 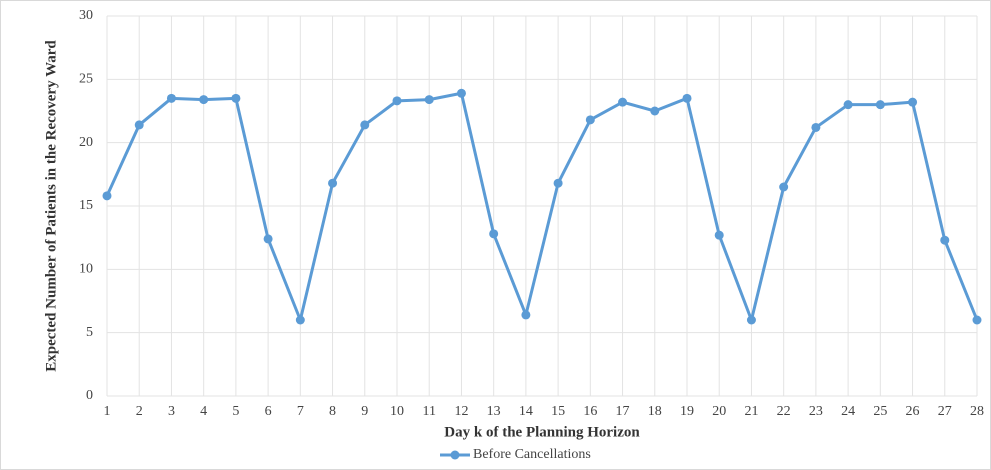 What do you see at coordinates (655, 411) in the screenshot?
I see `x-tick-label: 18` at bounding box center [655, 411].